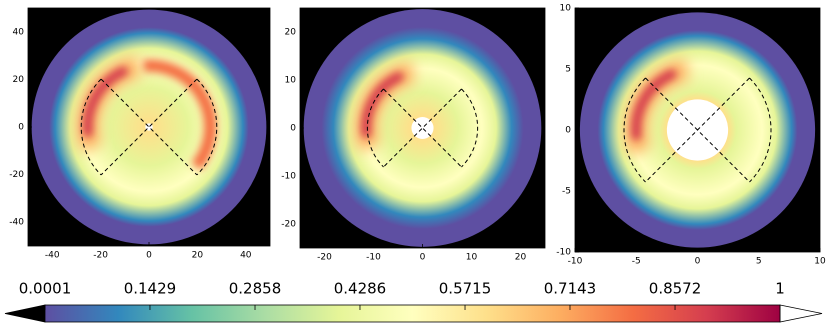 Image resolution: width=830 pixels, height=335 pixels. I want to click on colorbar, so click(412, 313).